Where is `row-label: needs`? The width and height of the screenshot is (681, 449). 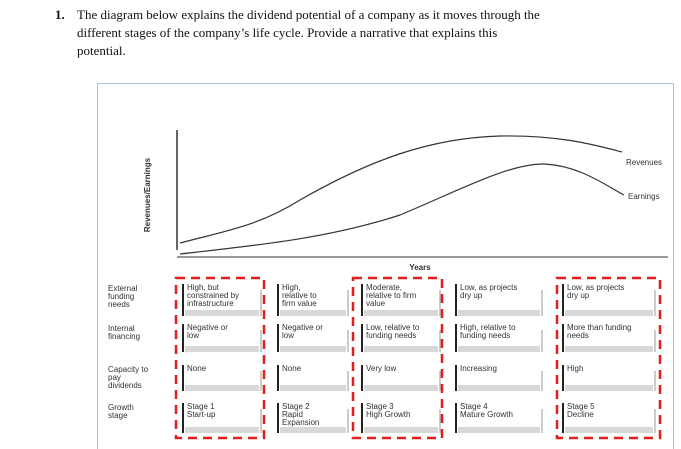
row-label: needs is located at coordinates (119, 304).